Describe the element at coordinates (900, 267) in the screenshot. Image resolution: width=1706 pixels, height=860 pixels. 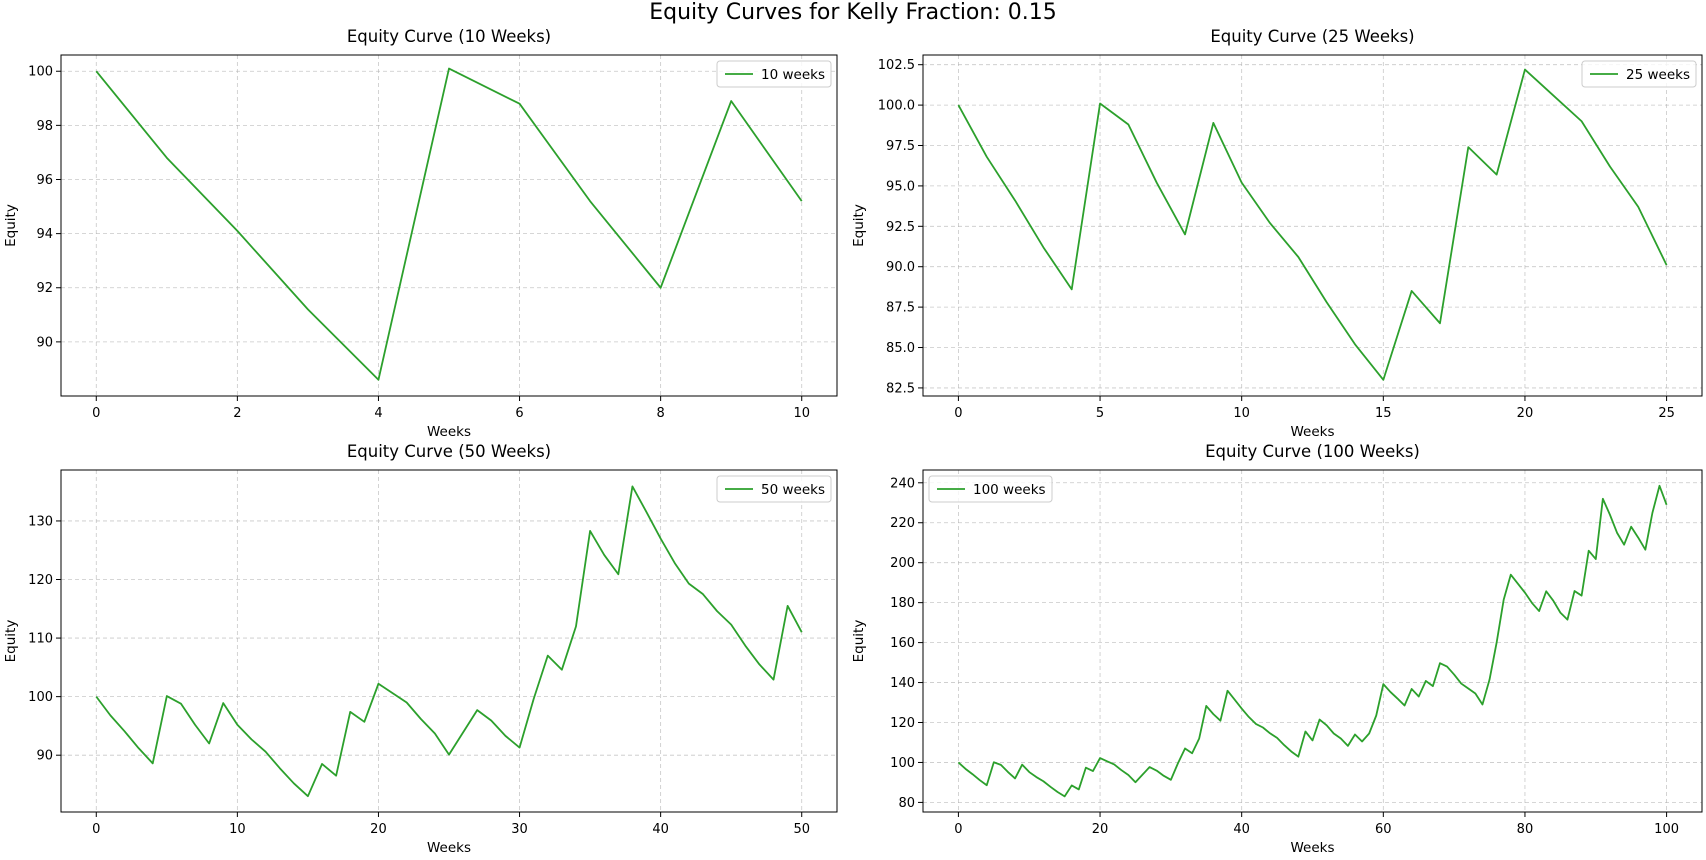
I see `y-tick-label: 90.0` at that location.